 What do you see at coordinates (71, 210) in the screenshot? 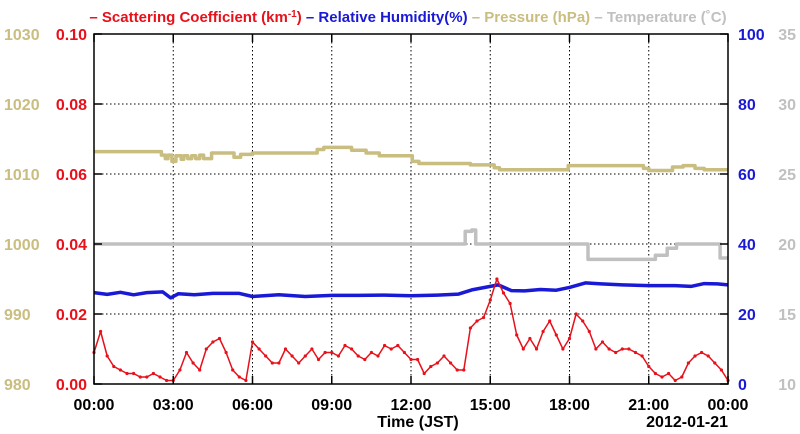
I see `scattering-axis-labels: 0.00 0.02 0.04 0.06 0.08 0.10` at bounding box center [71, 210].